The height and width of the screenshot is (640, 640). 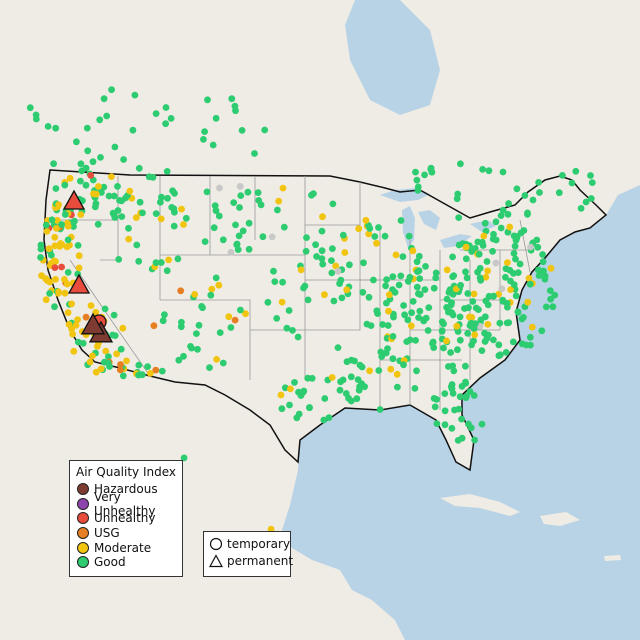 What do you see at coordinates (126, 489) in the screenshot?
I see `legend-item-hazardous: Hazardous` at bounding box center [126, 489].